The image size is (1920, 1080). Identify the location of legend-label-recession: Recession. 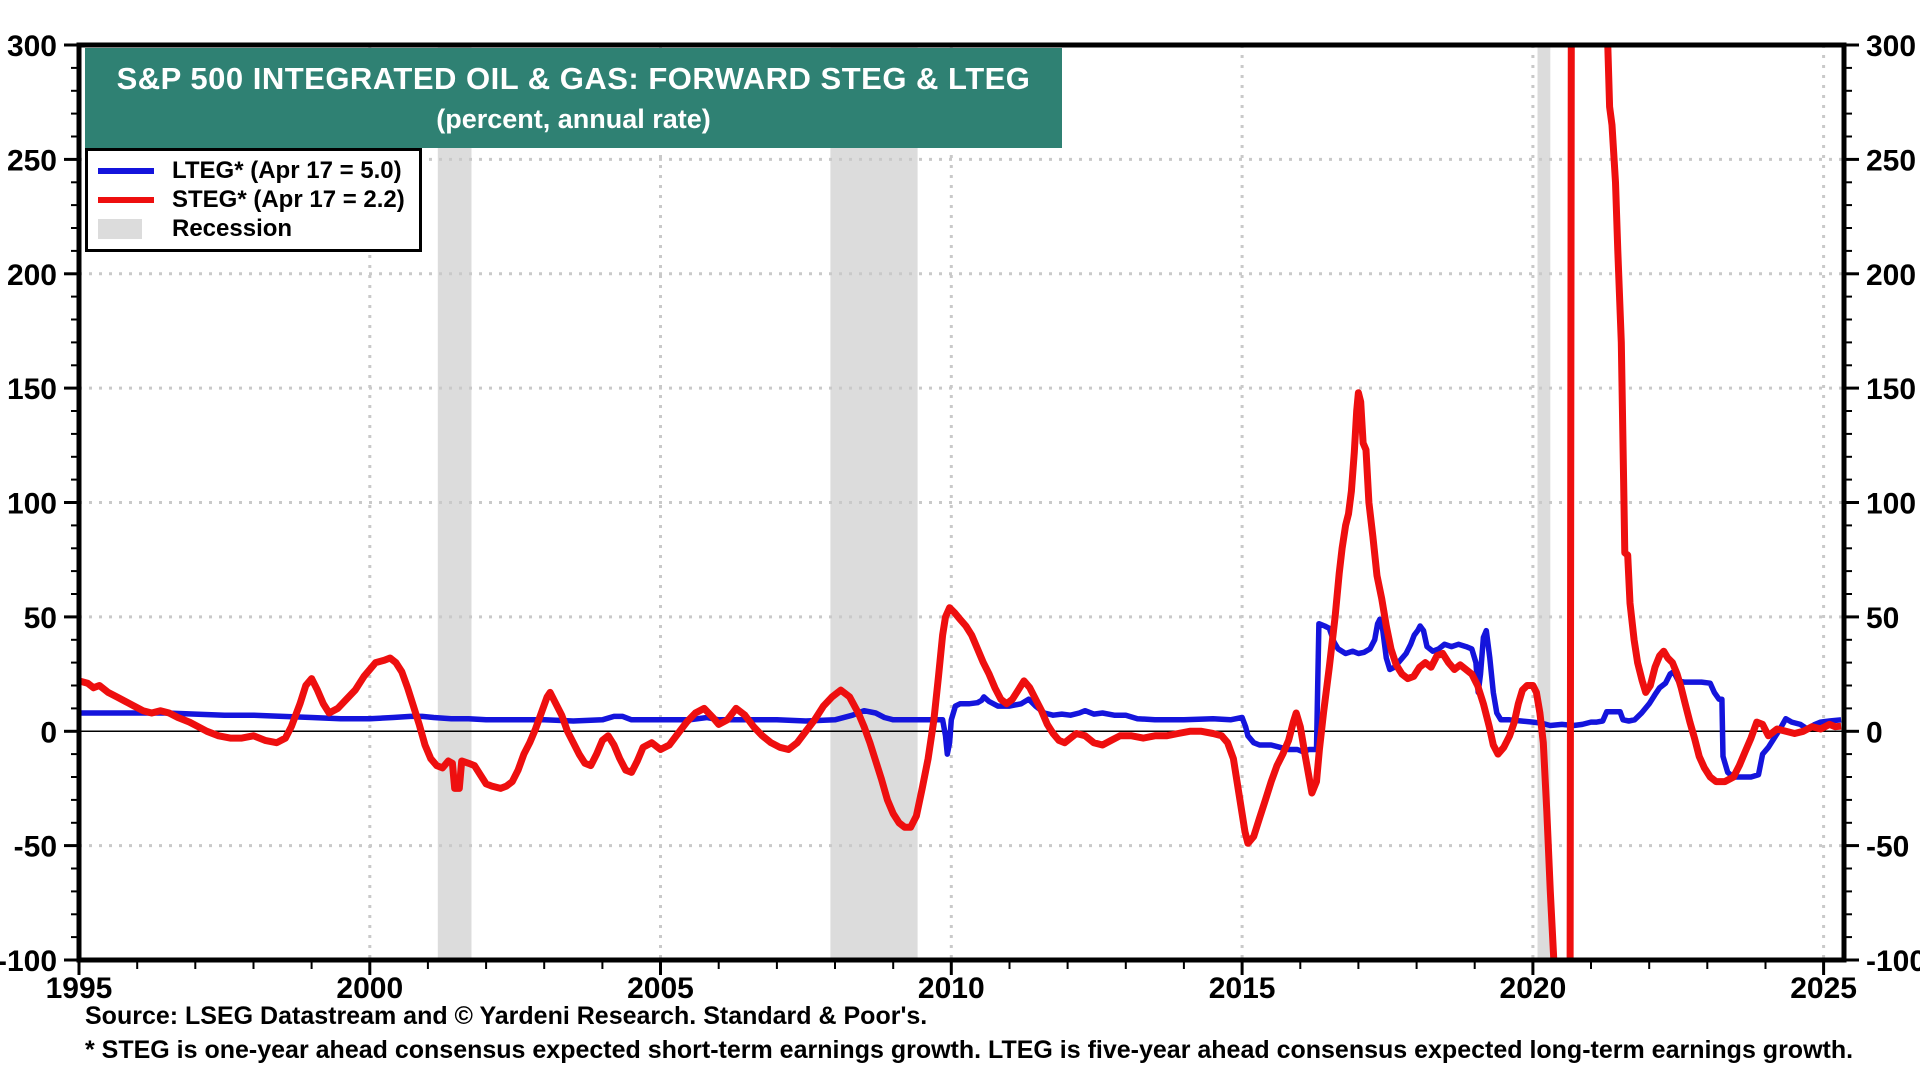
(232, 228).